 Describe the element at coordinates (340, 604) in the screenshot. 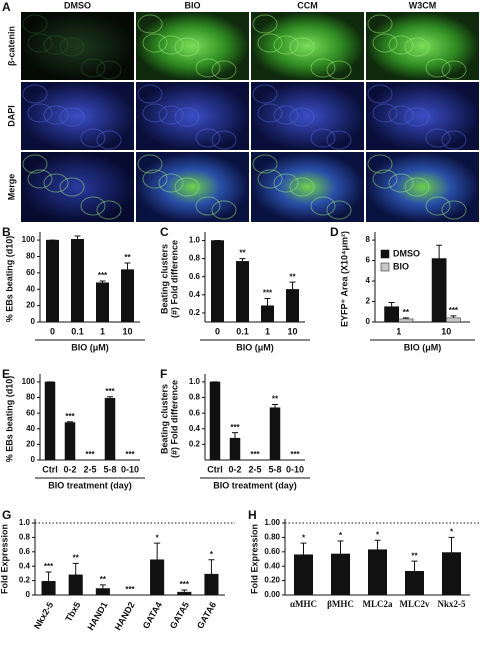

I see `x-tick-label: βMHC` at that location.